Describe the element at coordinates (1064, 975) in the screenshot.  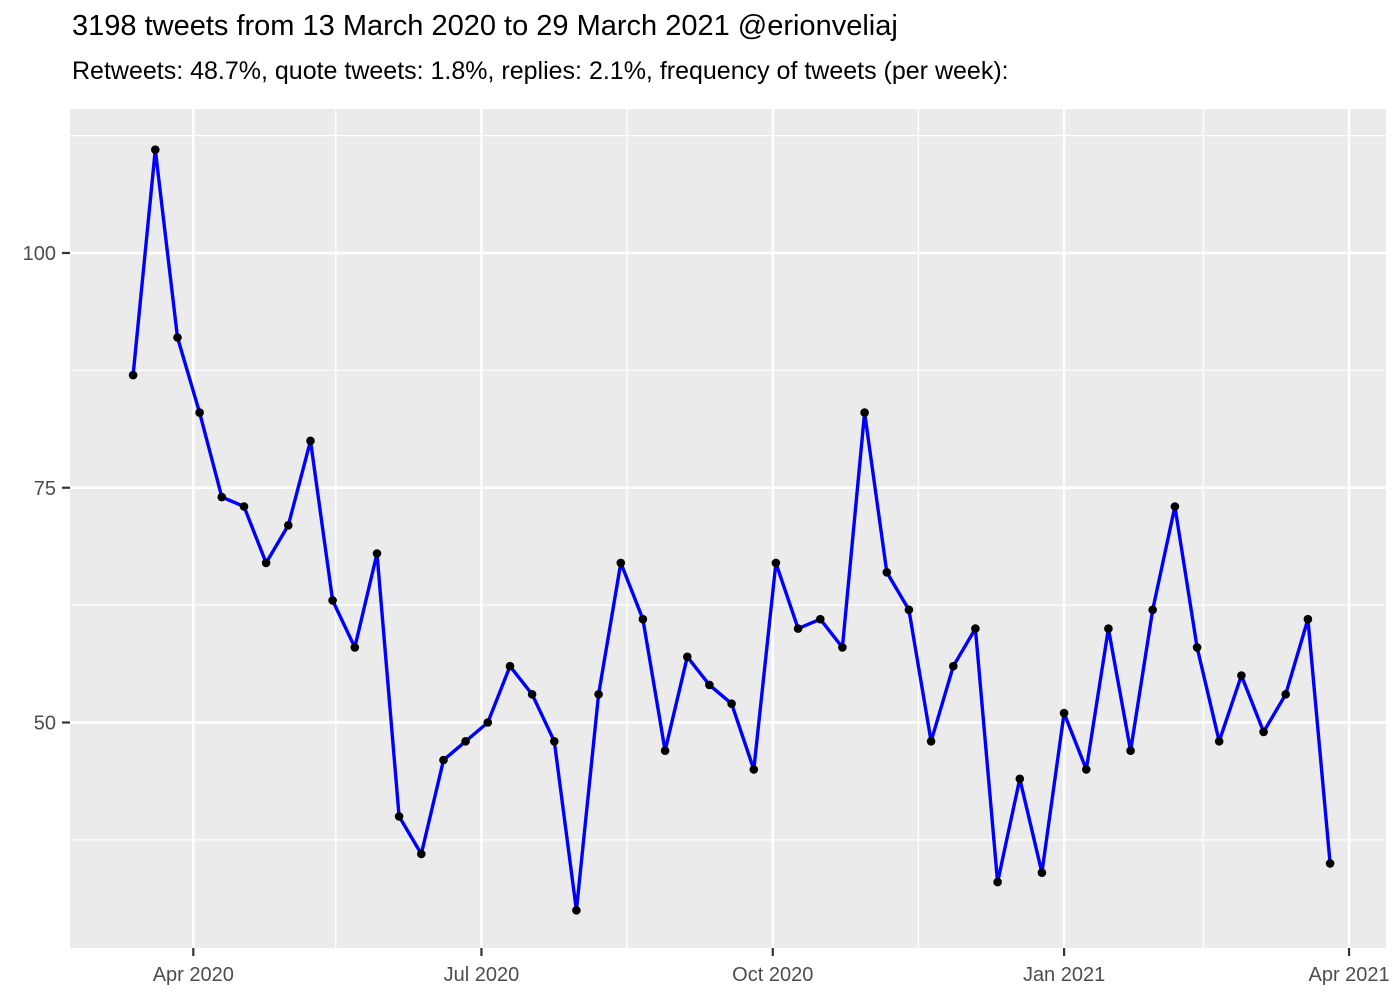
I see `x-axis-label: Jan 2021` at that location.